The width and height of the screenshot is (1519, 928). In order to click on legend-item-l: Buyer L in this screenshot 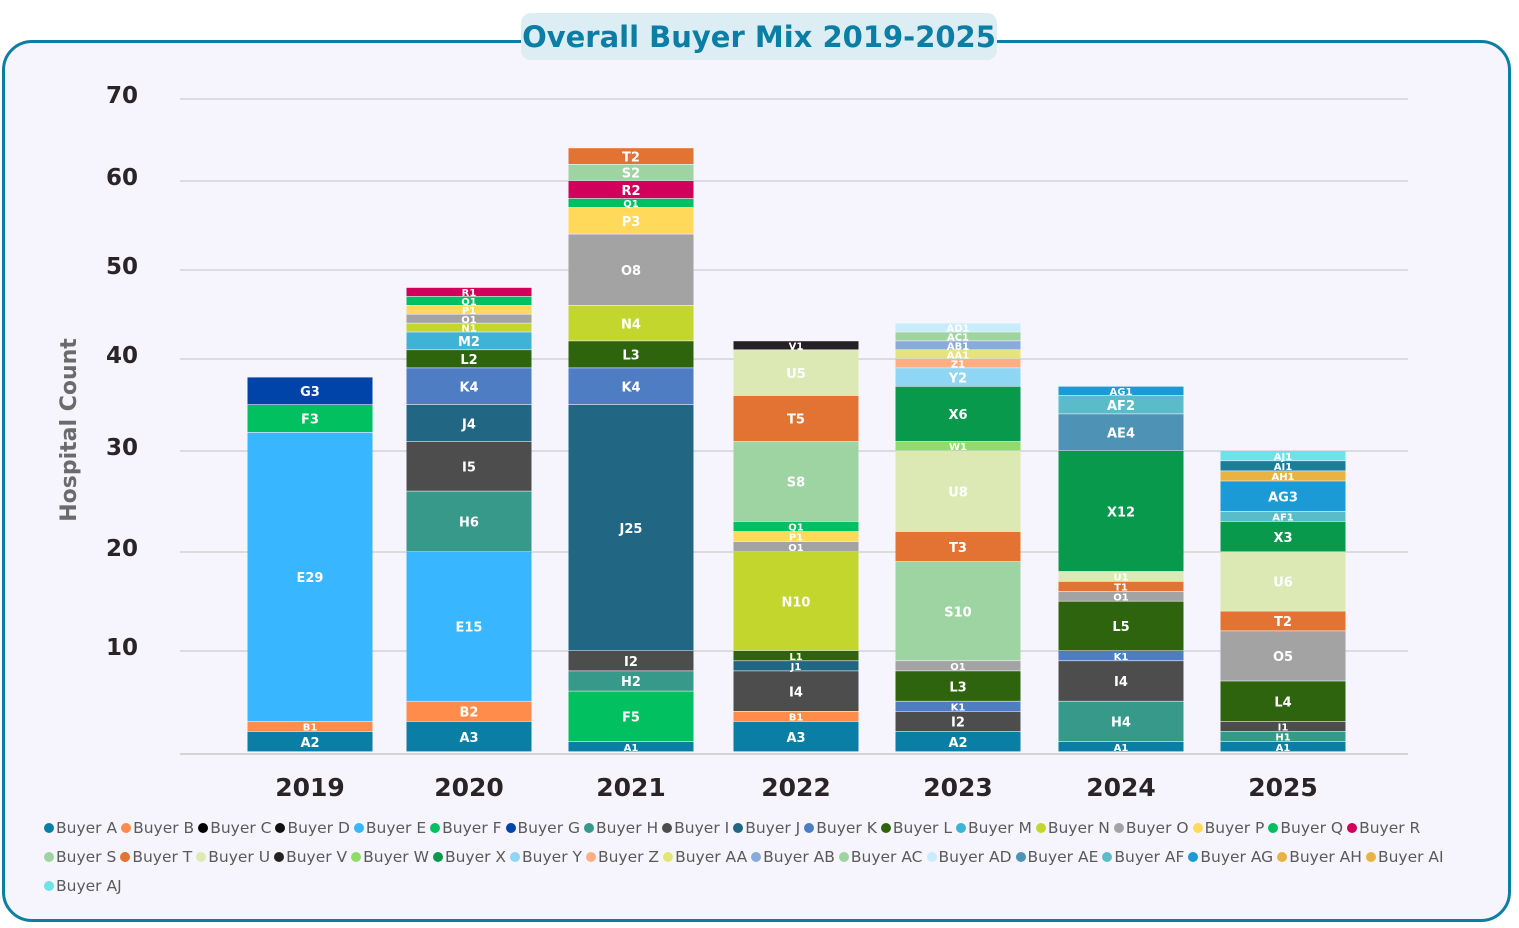, I will do `click(916, 828)`.